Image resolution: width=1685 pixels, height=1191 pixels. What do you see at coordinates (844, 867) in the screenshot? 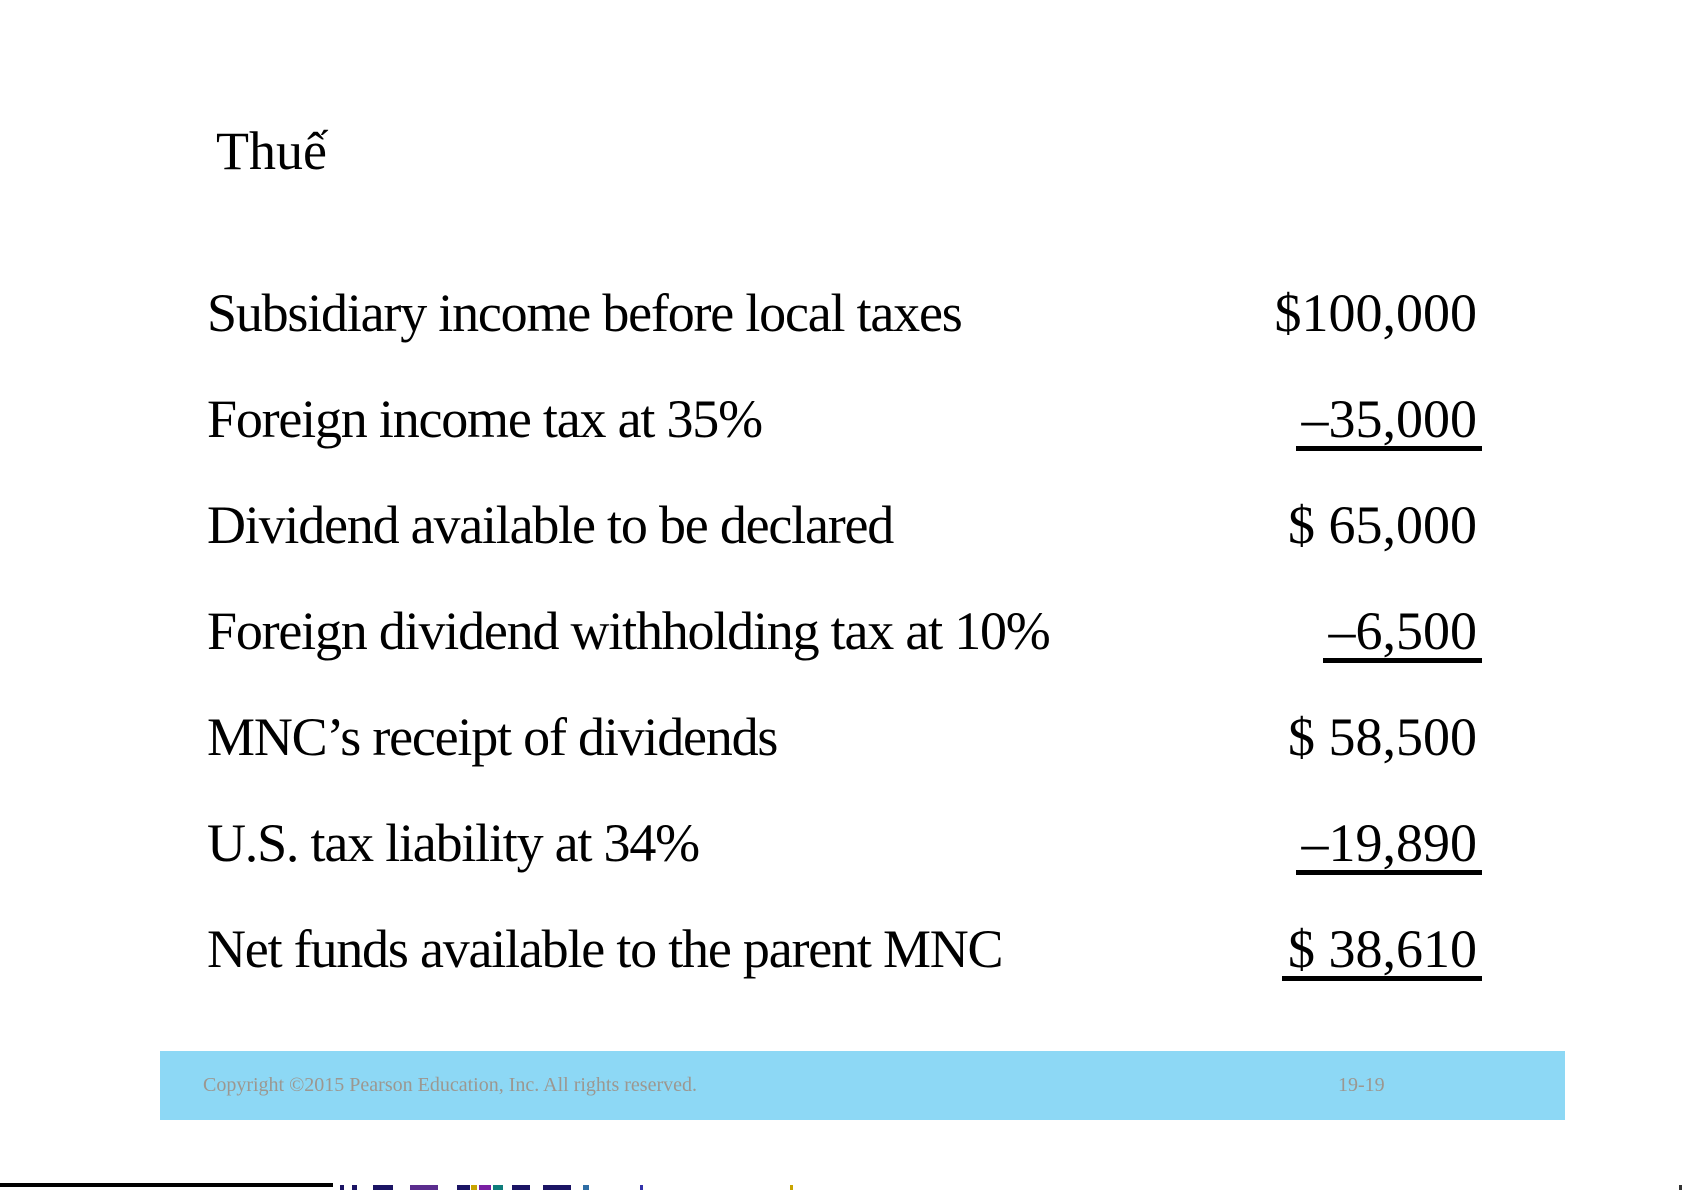
I see `table-row: U.S. tax liability at 34% –19,890` at bounding box center [844, 867].